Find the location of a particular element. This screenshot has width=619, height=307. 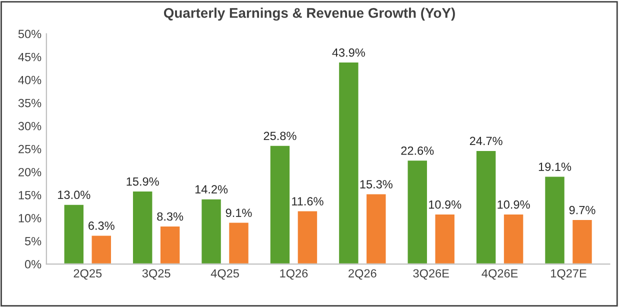

data-label: 22.6% is located at coordinates (417, 150).